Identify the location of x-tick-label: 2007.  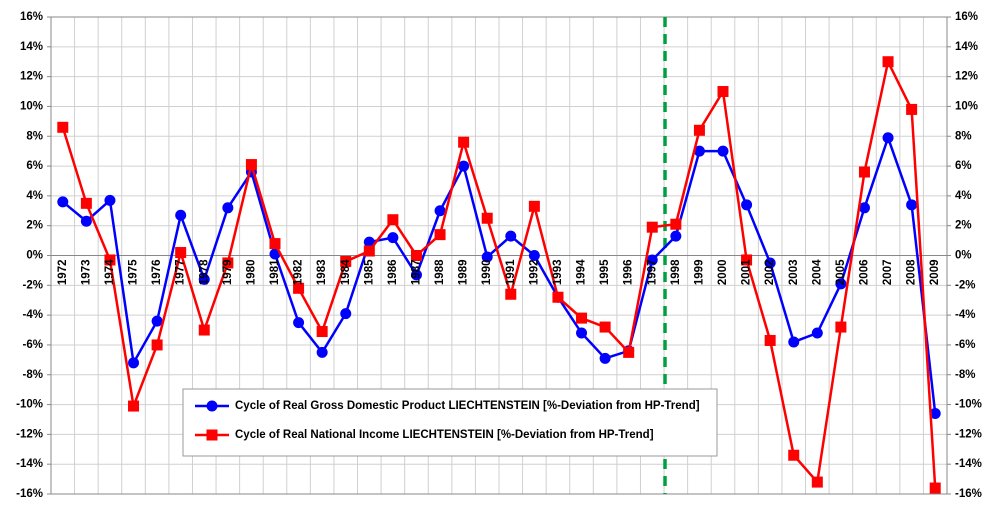
(888, 273).